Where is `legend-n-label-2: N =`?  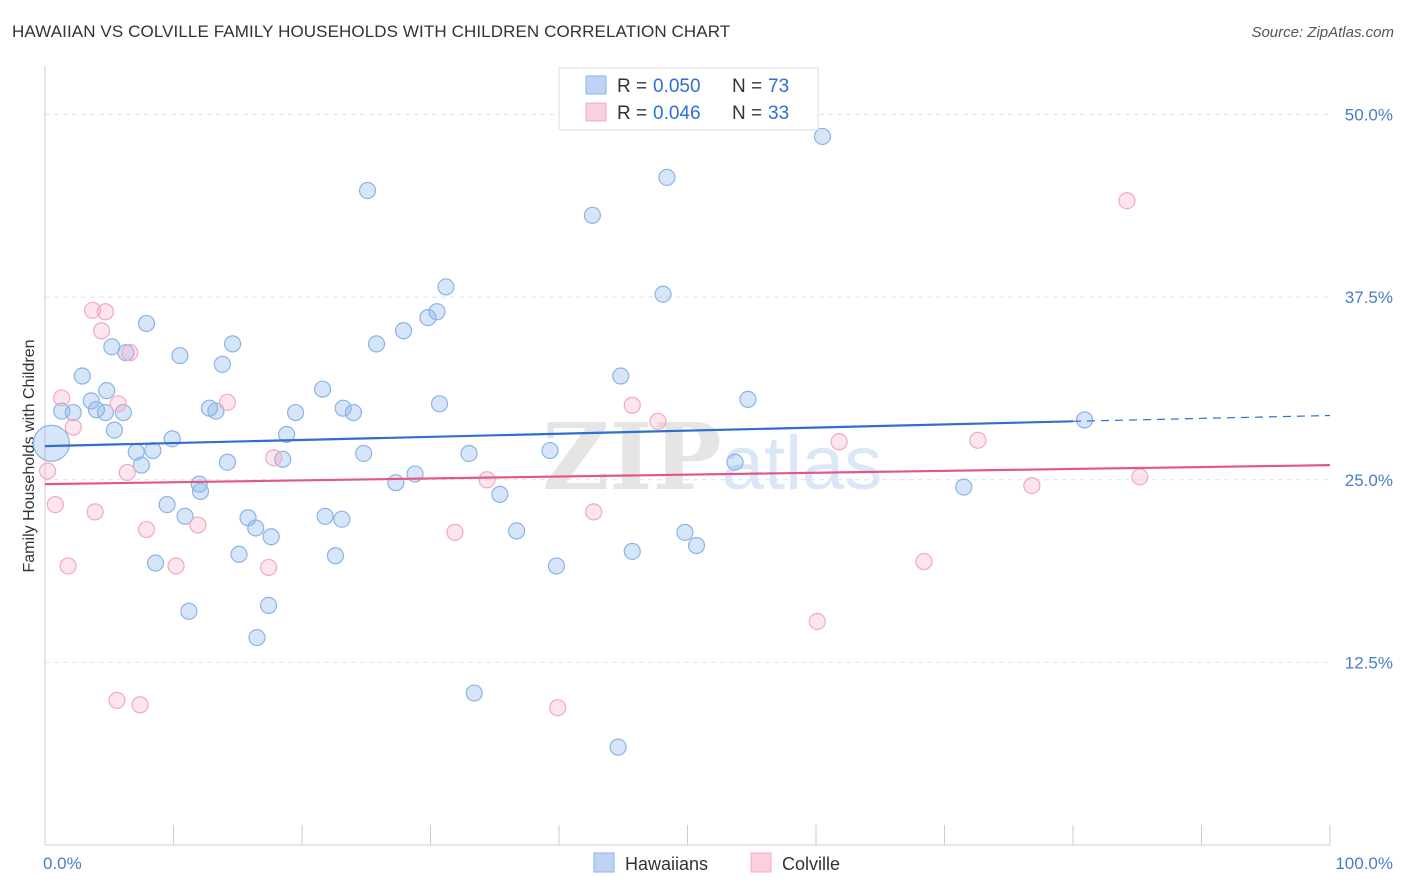
legend-n-label-2: N = is located at coordinates (747, 113).